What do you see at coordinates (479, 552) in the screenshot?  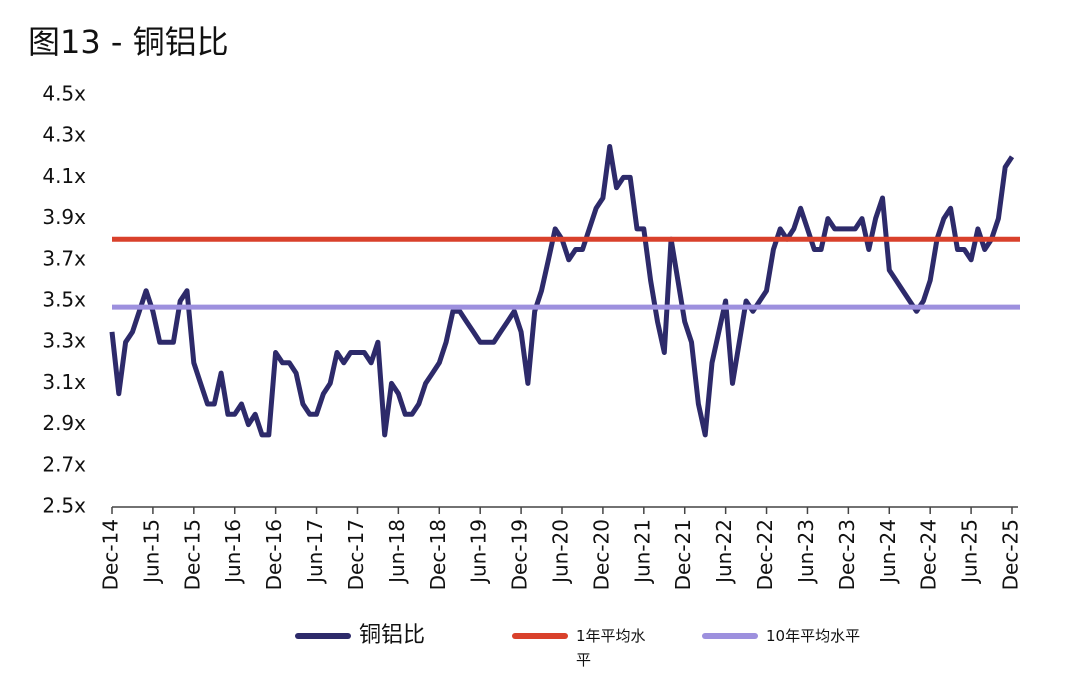 I see `x-tick-label: Jun-19` at bounding box center [479, 552].